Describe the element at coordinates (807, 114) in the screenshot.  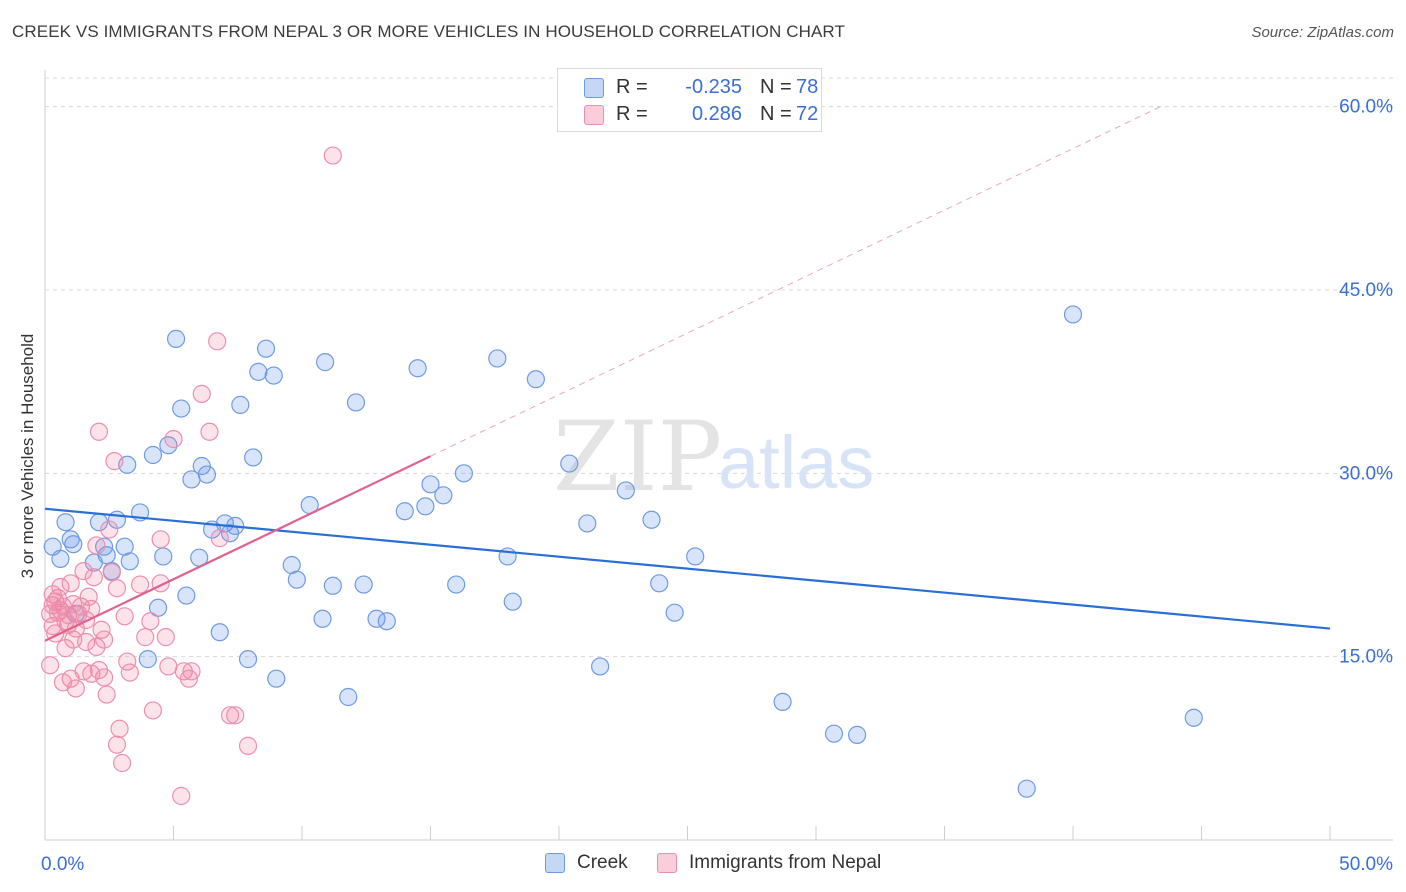
I see `n-value: 72` at that location.